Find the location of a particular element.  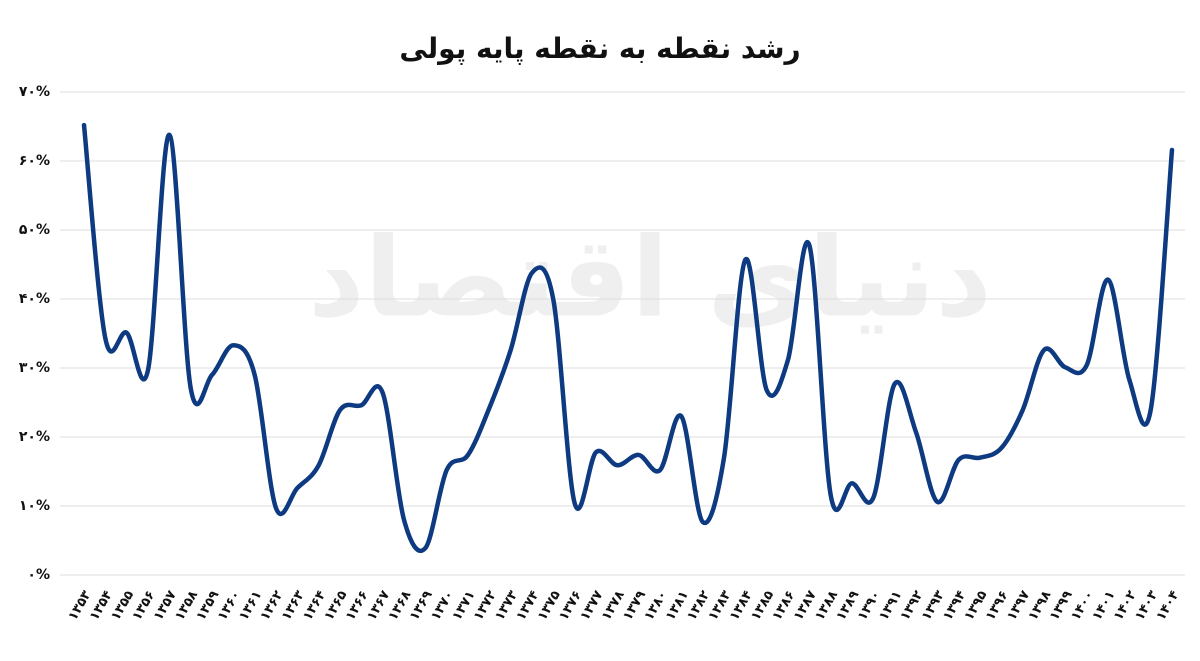

y-tick-label: ۵۰% is located at coordinates (34, 230).